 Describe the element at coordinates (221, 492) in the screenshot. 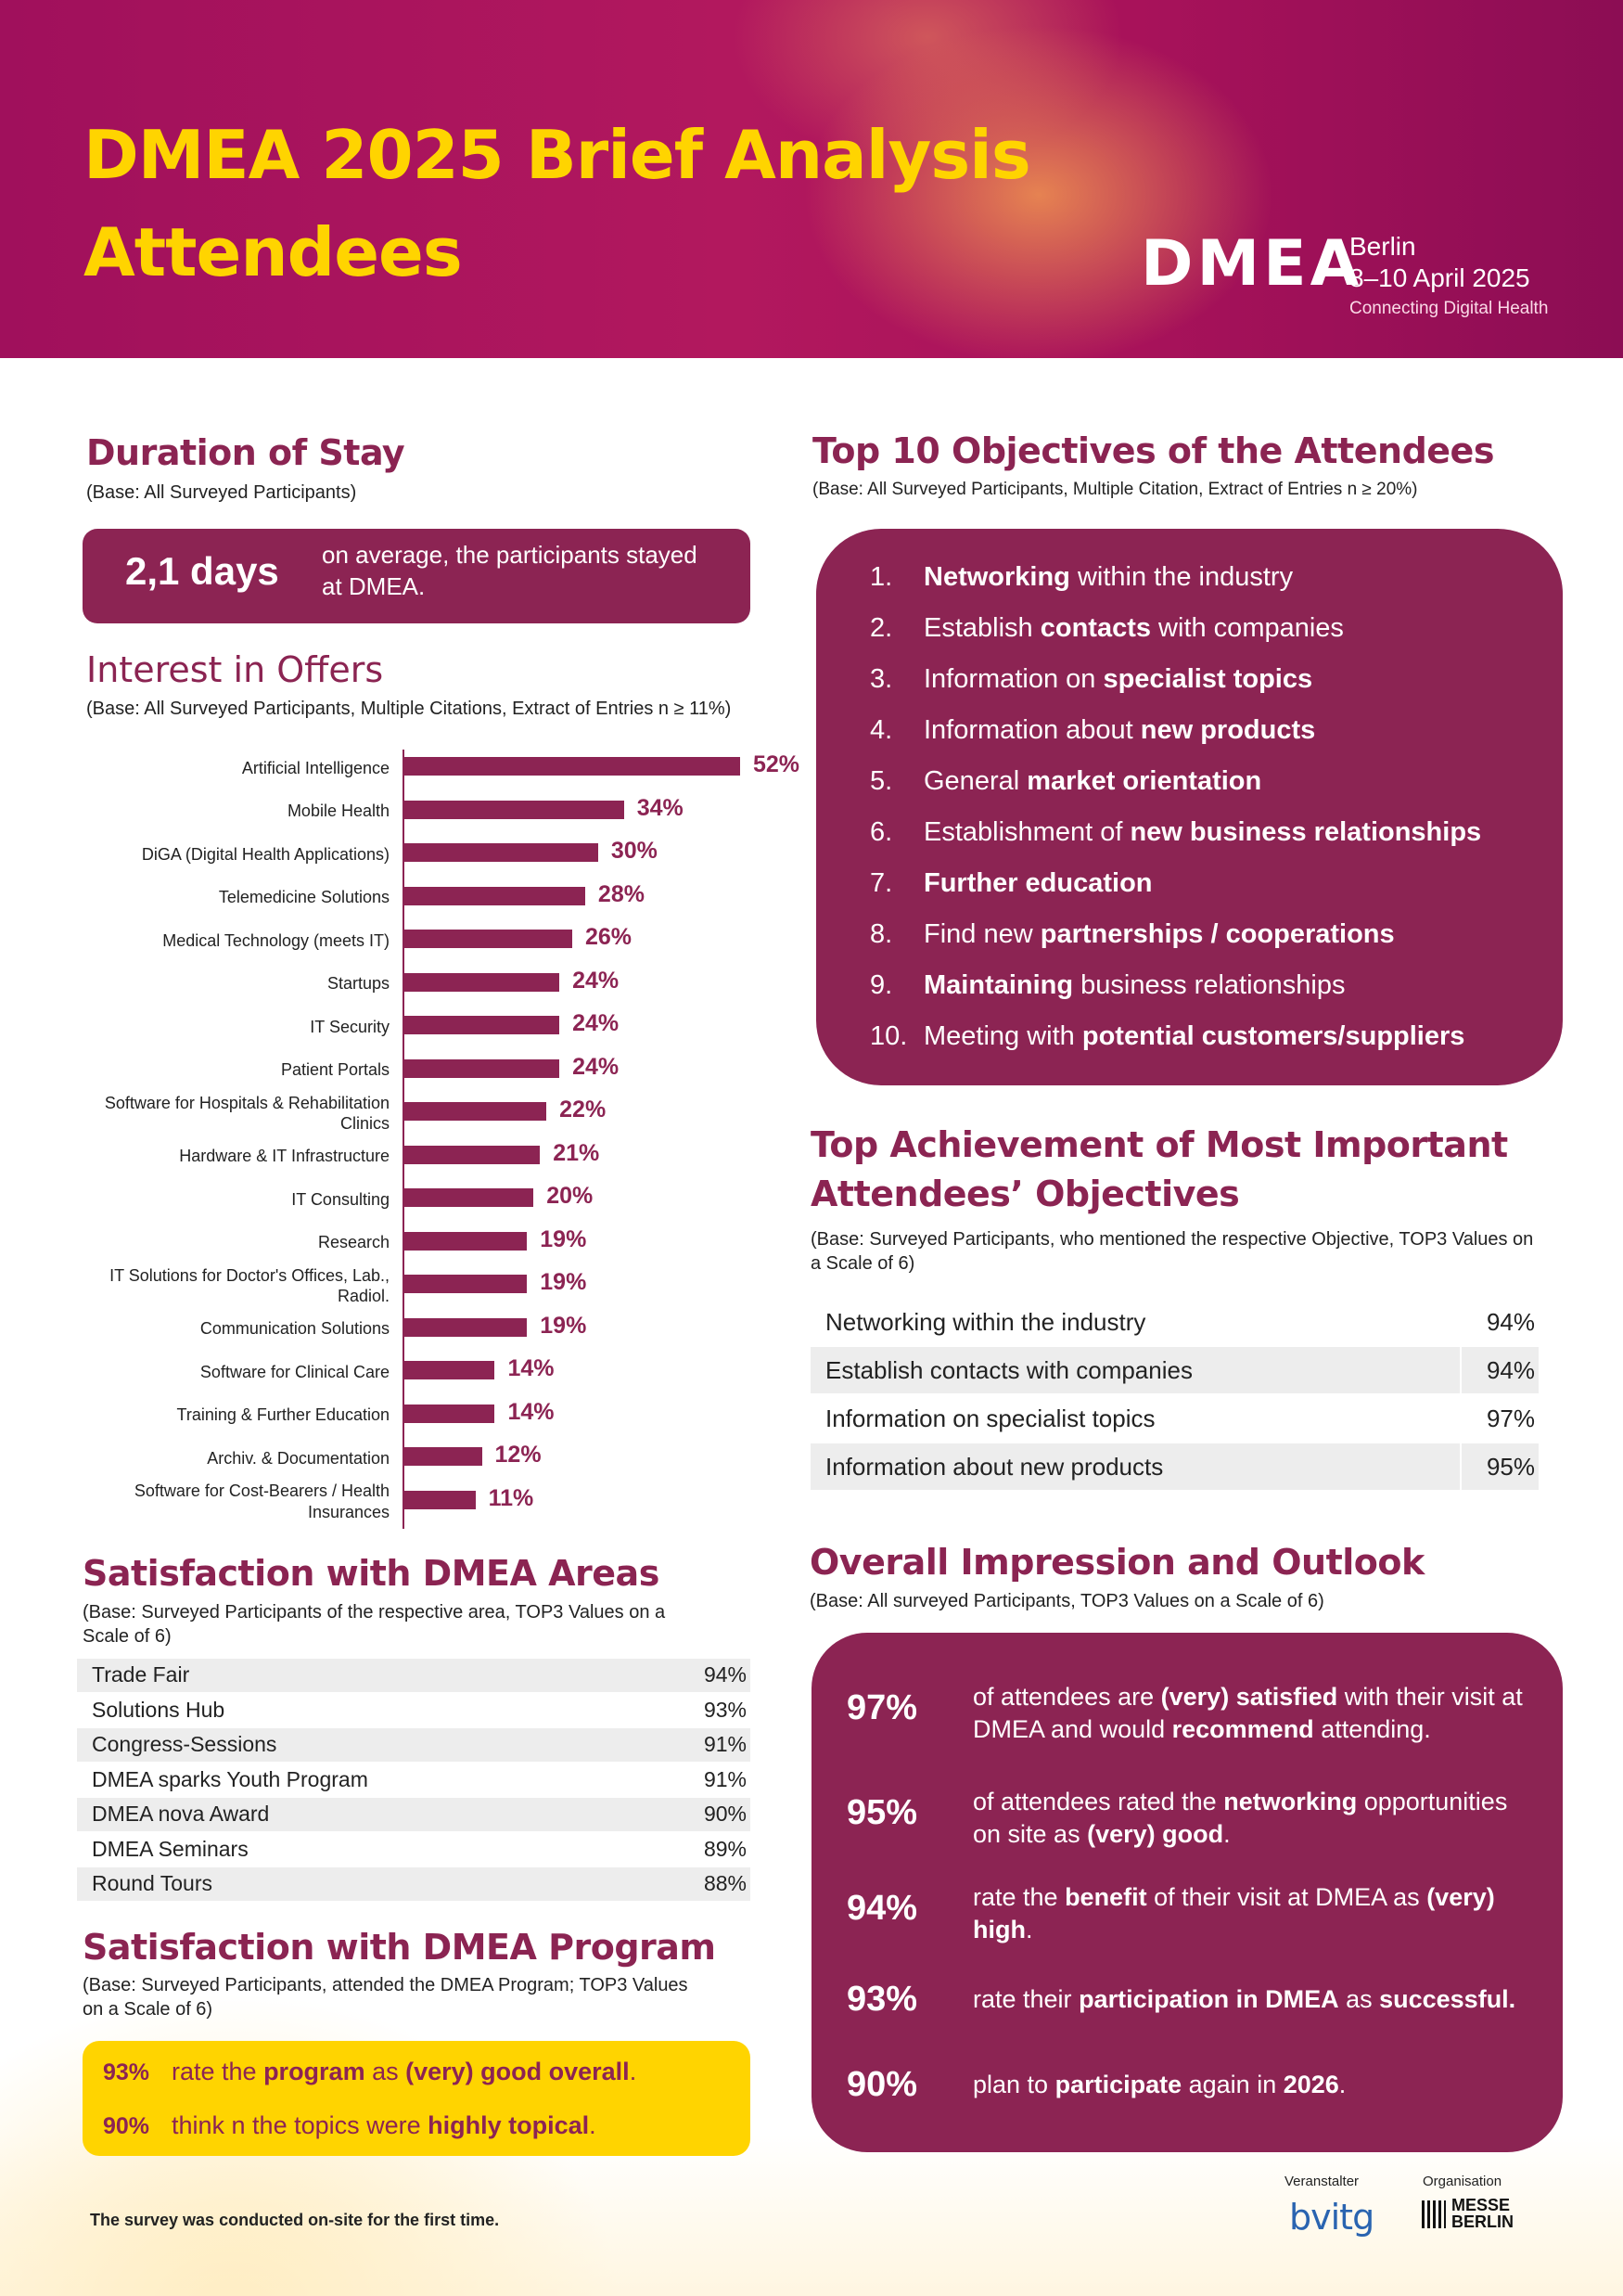

I see `duration-base: (Base: All Surveyed Participants)` at that location.